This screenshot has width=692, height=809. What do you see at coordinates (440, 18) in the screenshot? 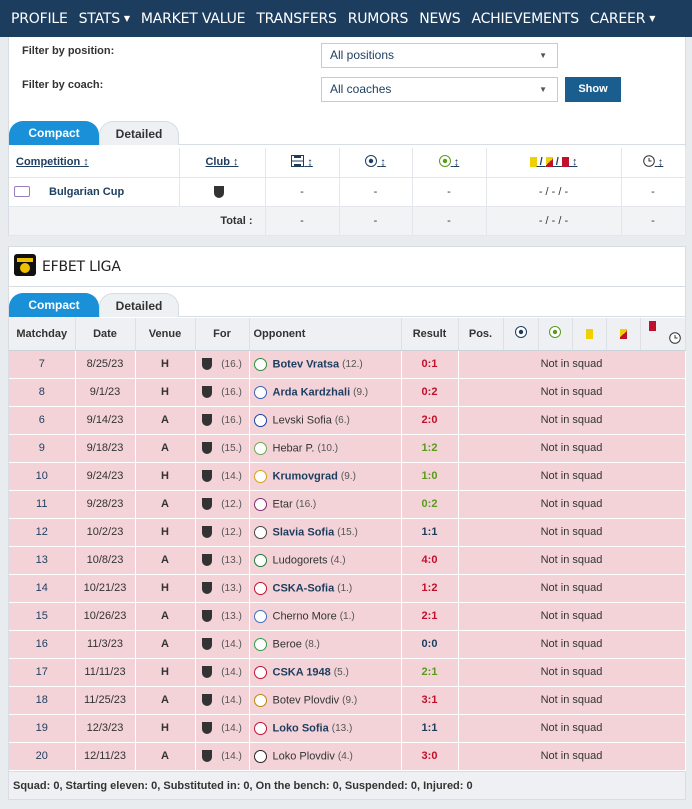
I see `nav-item-news: NEWS` at bounding box center [440, 18].